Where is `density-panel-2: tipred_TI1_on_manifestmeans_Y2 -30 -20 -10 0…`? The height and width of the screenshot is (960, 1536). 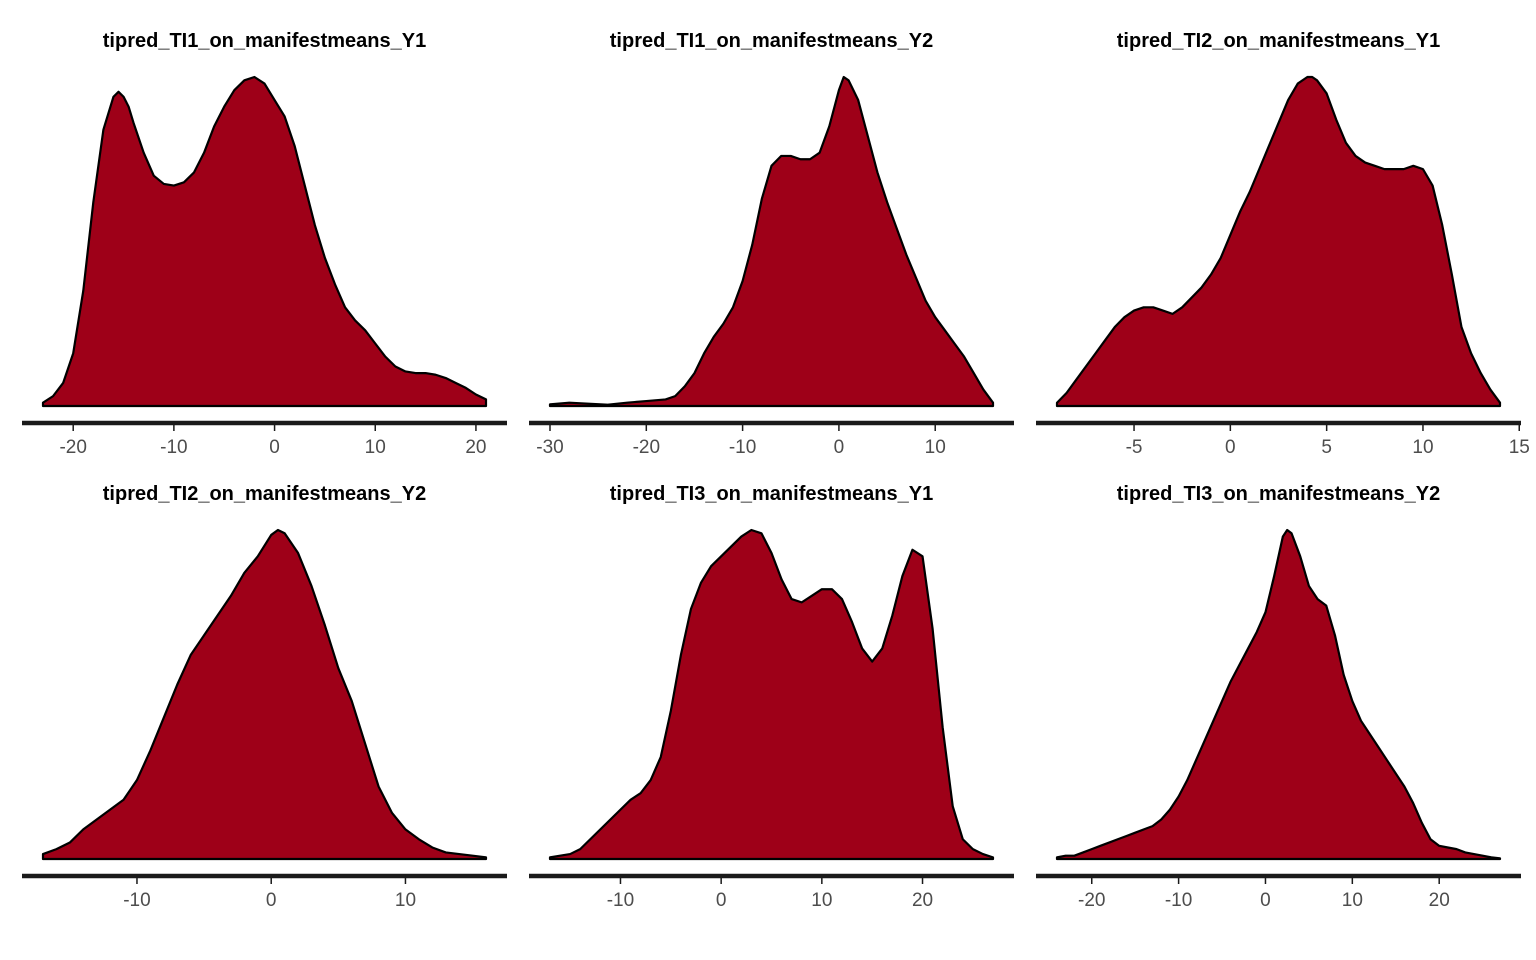 density-panel-2: tipred_TI1_on_manifestmeans_Y2 -30 -20 -10 0… is located at coordinates (771, 244).